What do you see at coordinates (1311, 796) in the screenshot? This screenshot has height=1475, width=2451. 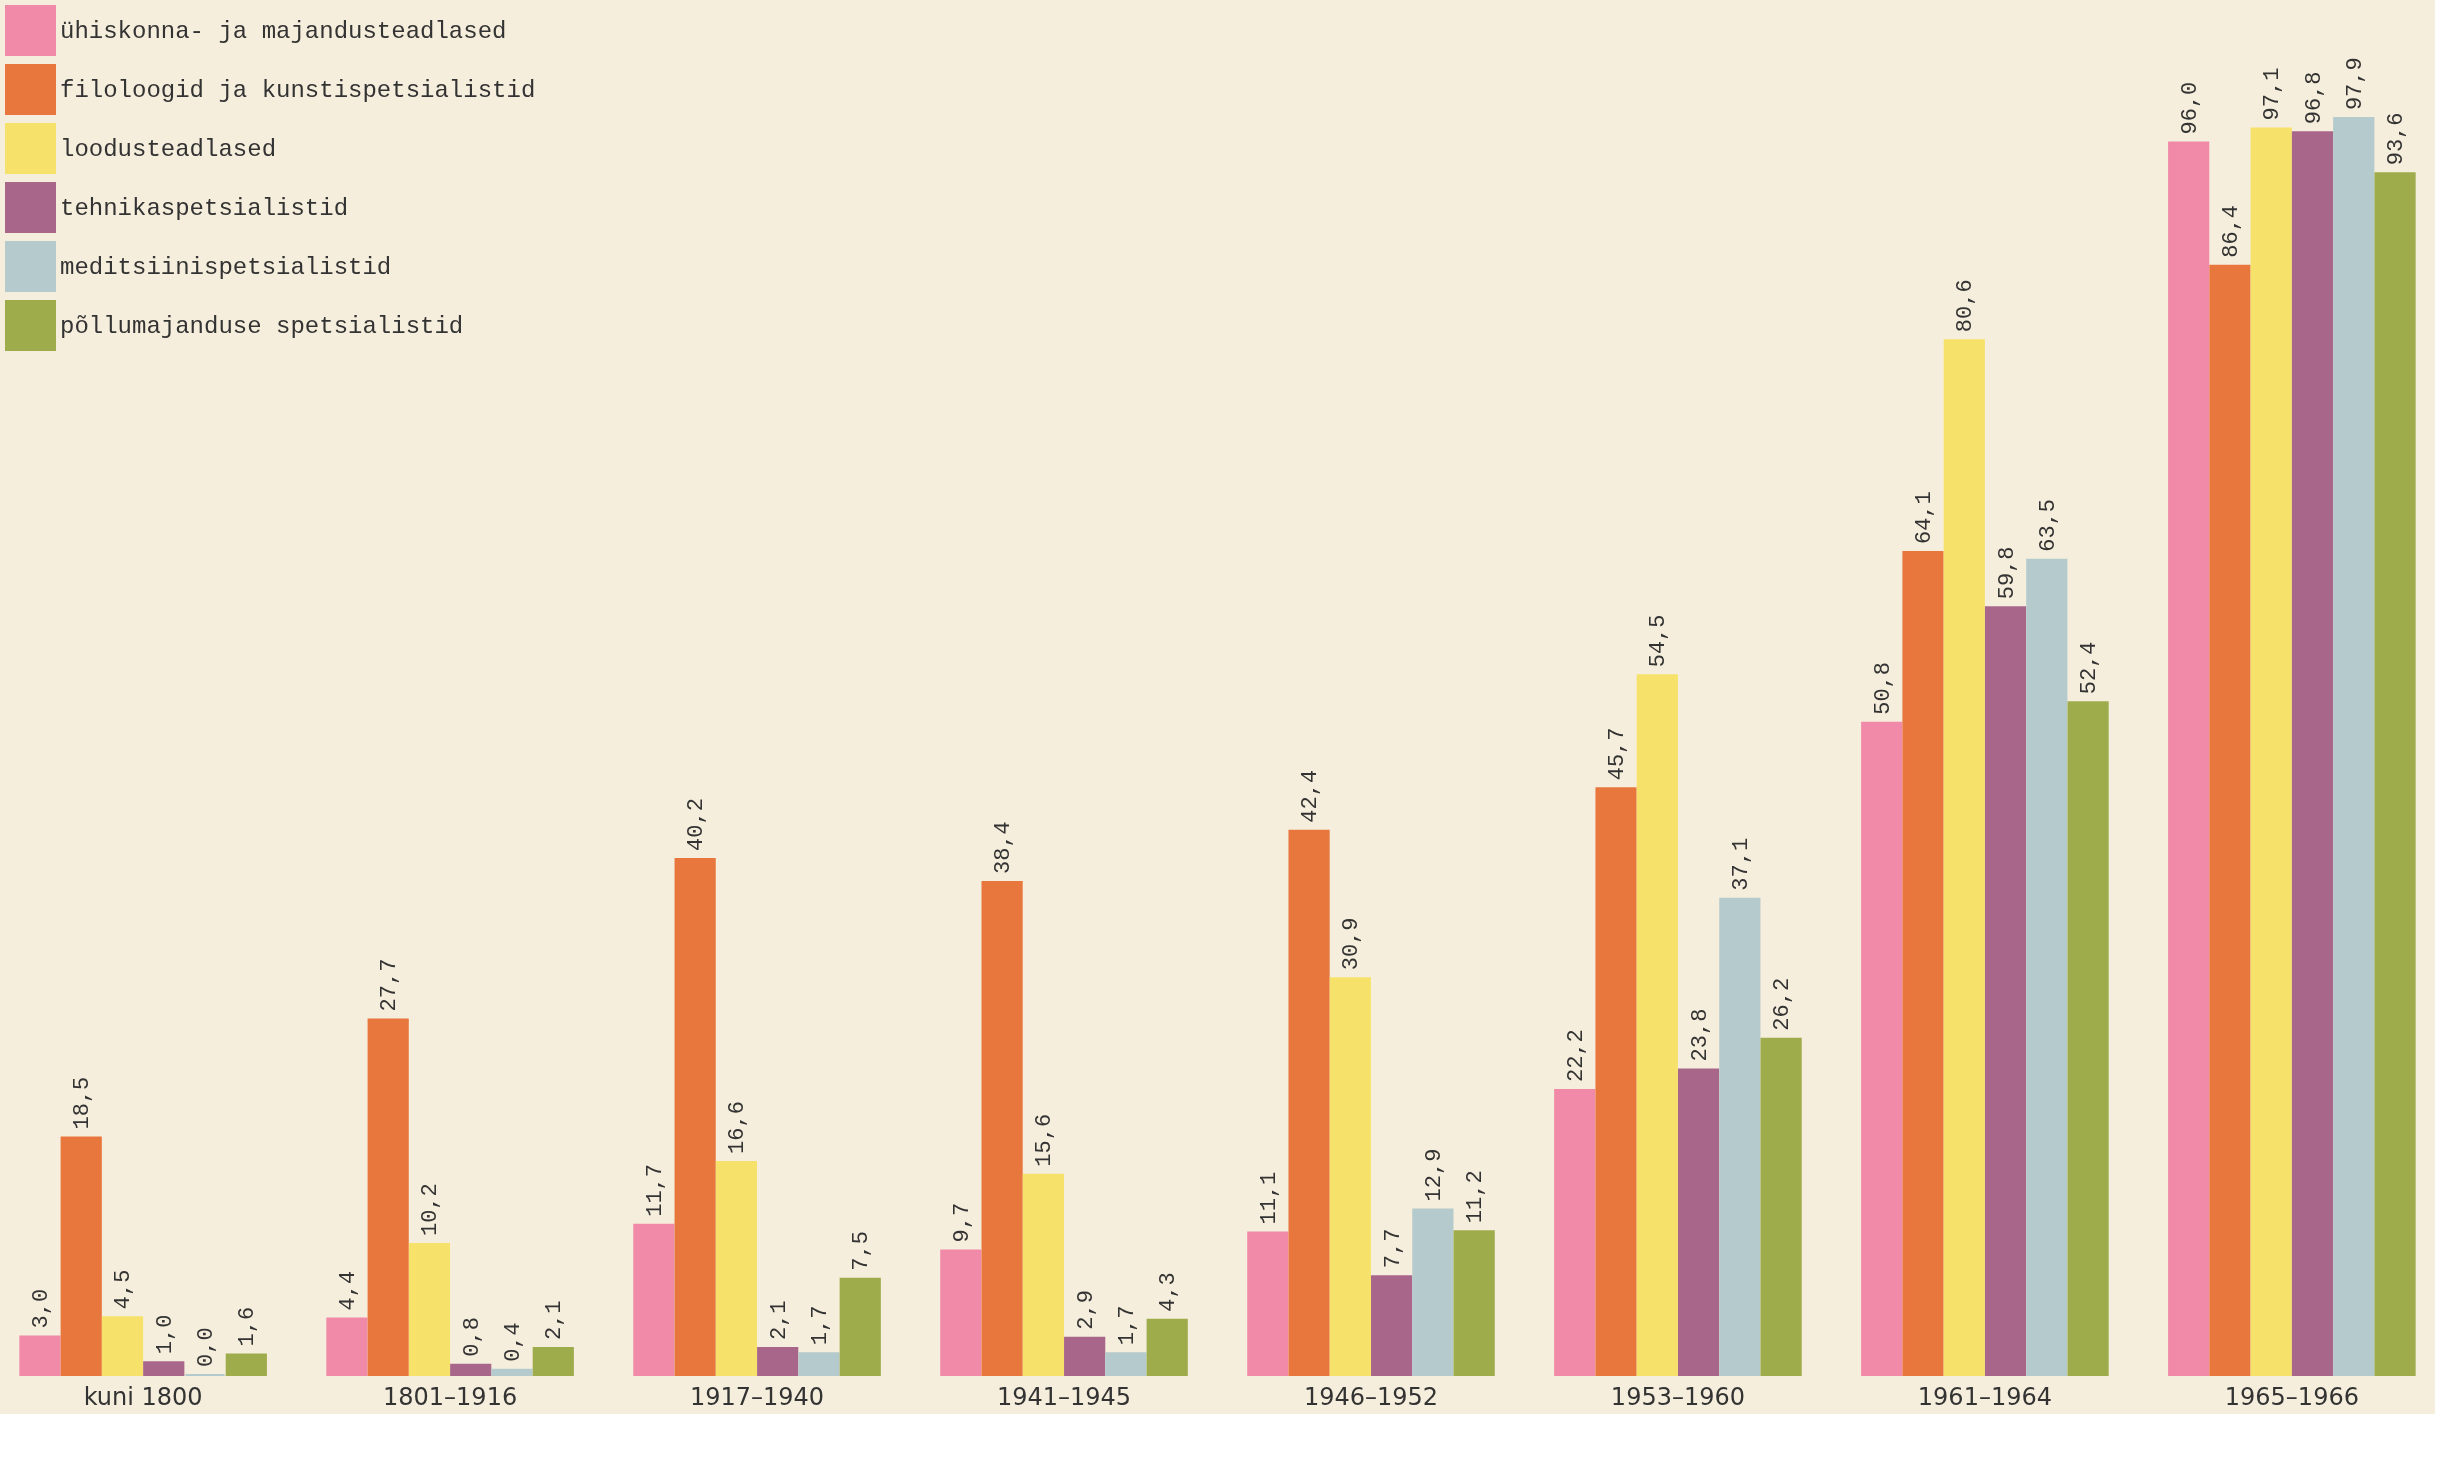 I see `data-label: 42,4` at bounding box center [1311, 796].